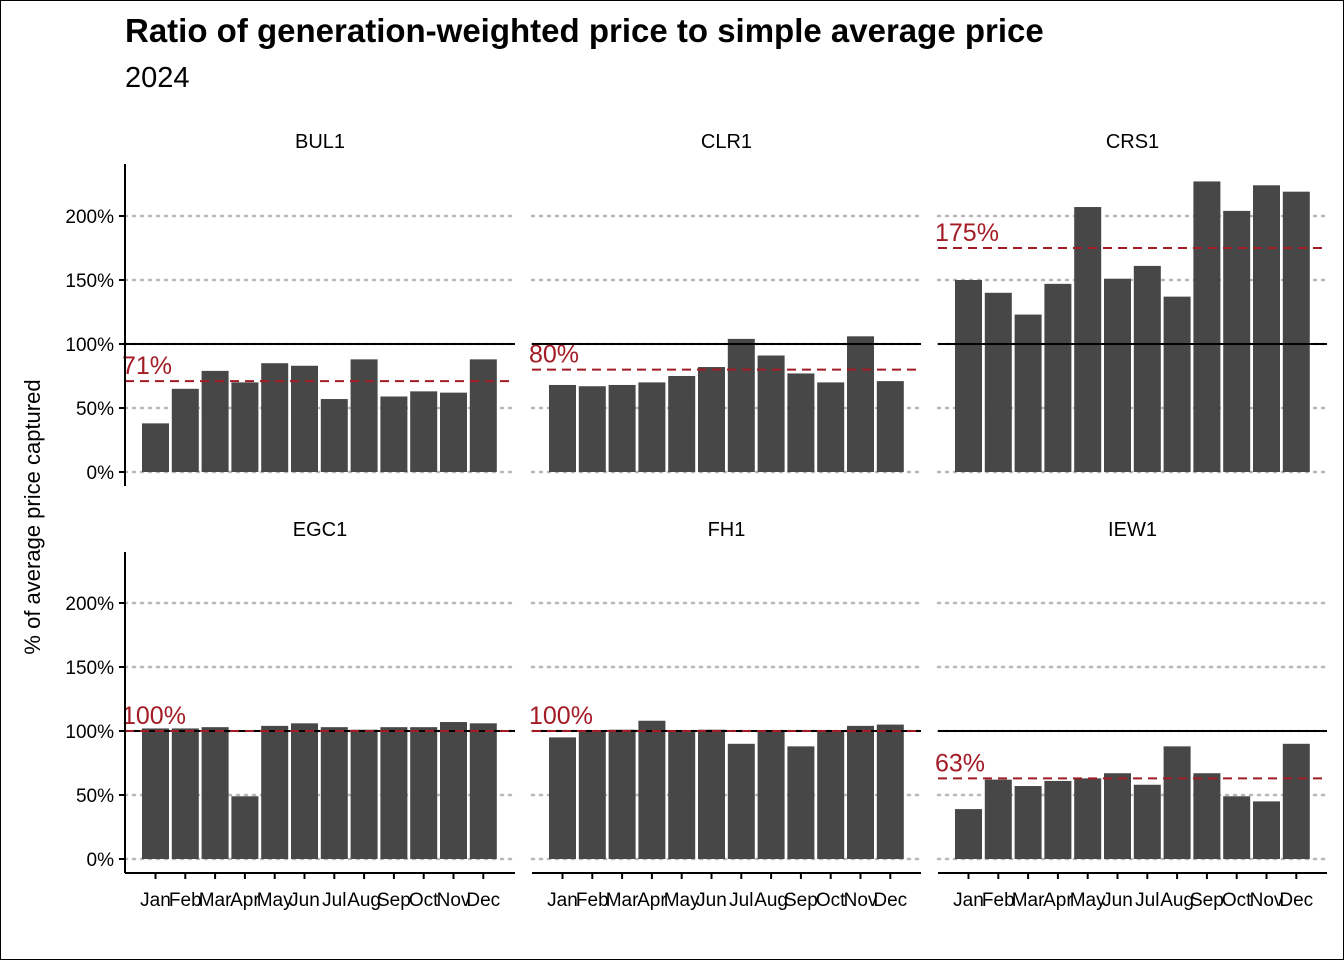  I want to click on facet-title-bul1: BUL1, so click(320, 142).